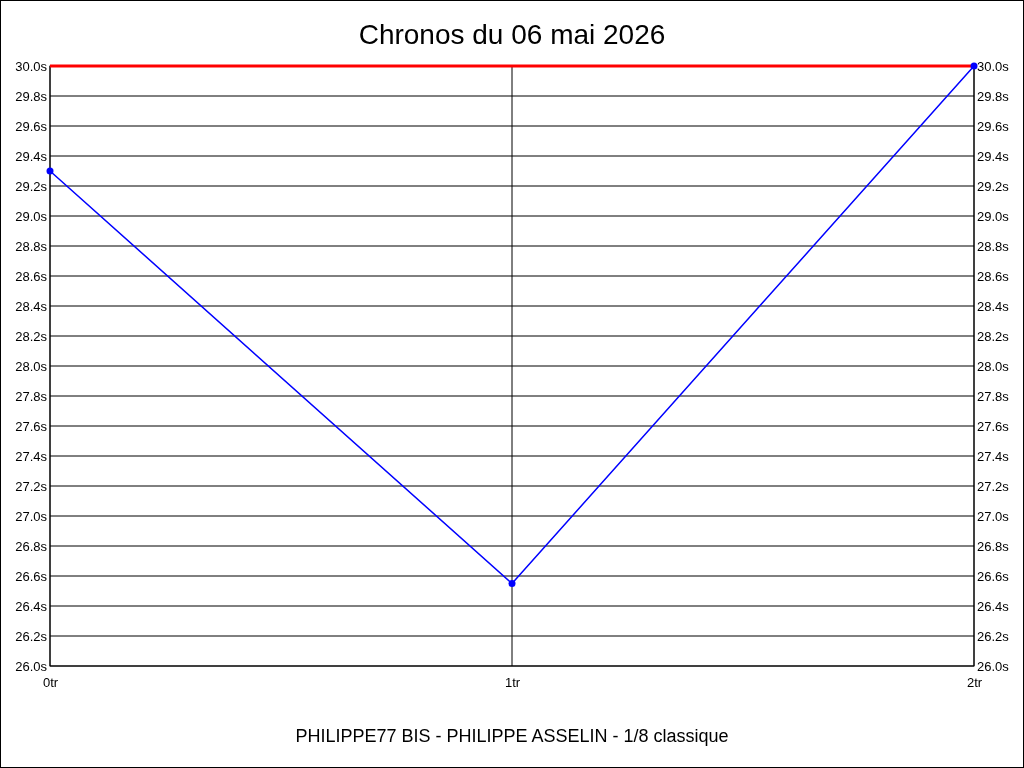  I want to click on y-tick-label: 26.6s, so click(31, 576).